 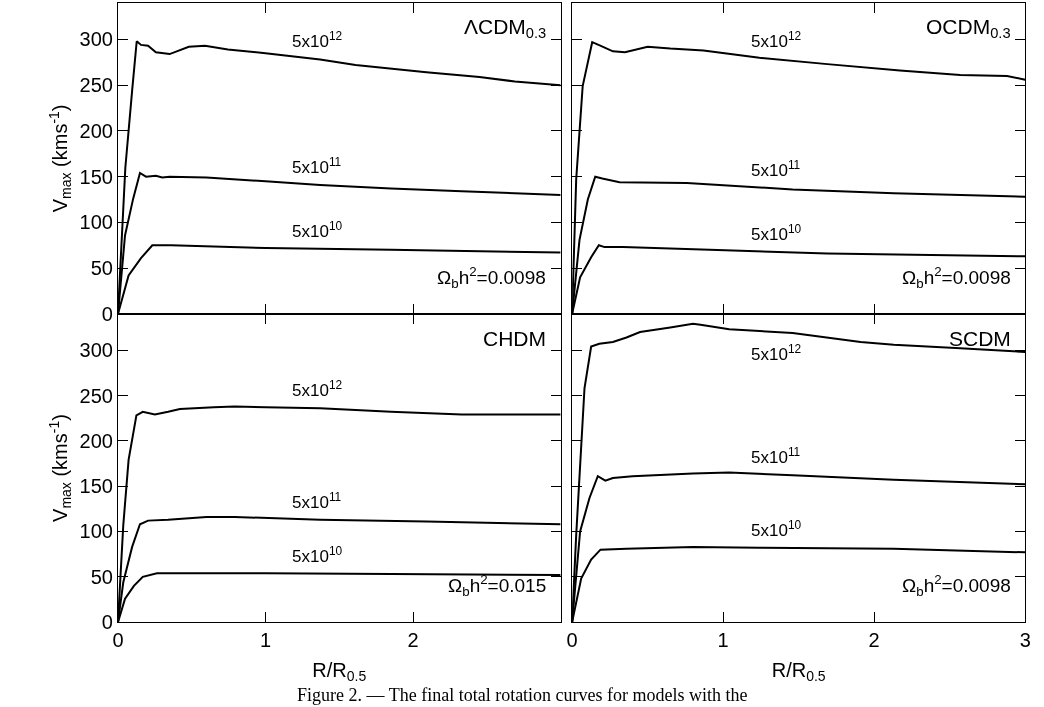 I want to click on caption: Figure 2. — The final total rotation curves for models with the, so click(x=522, y=695).